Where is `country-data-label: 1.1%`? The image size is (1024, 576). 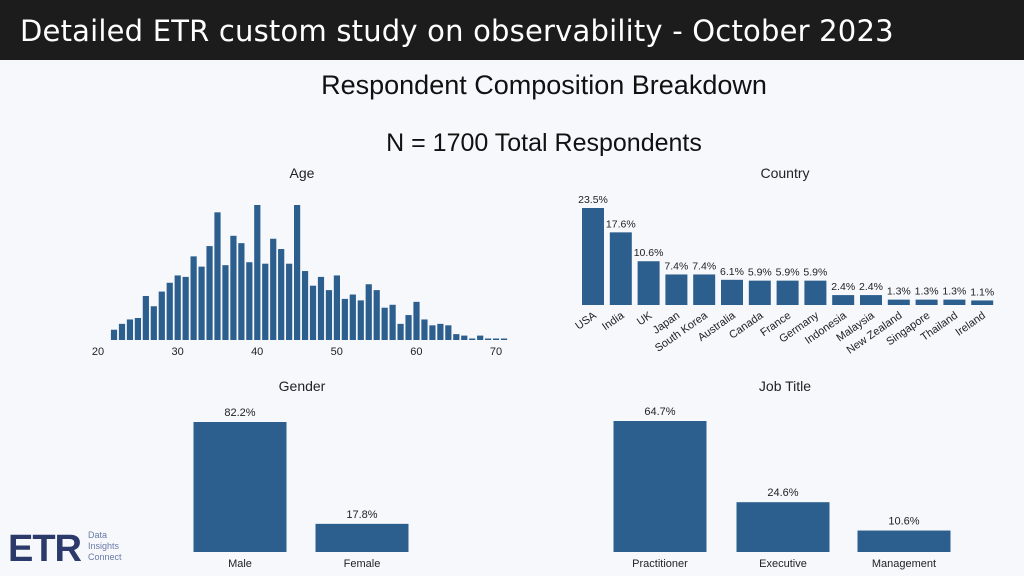 country-data-label: 1.1% is located at coordinates (982, 292).